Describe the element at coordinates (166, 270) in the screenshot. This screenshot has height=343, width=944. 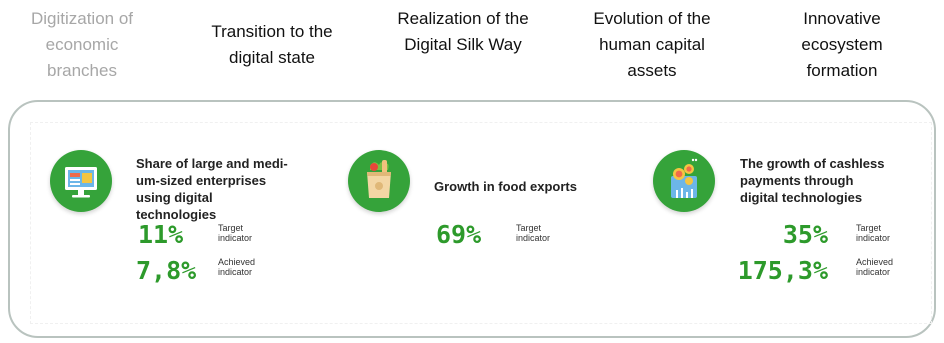
I see `card-1-achieved-value: 7,8%` at that location.